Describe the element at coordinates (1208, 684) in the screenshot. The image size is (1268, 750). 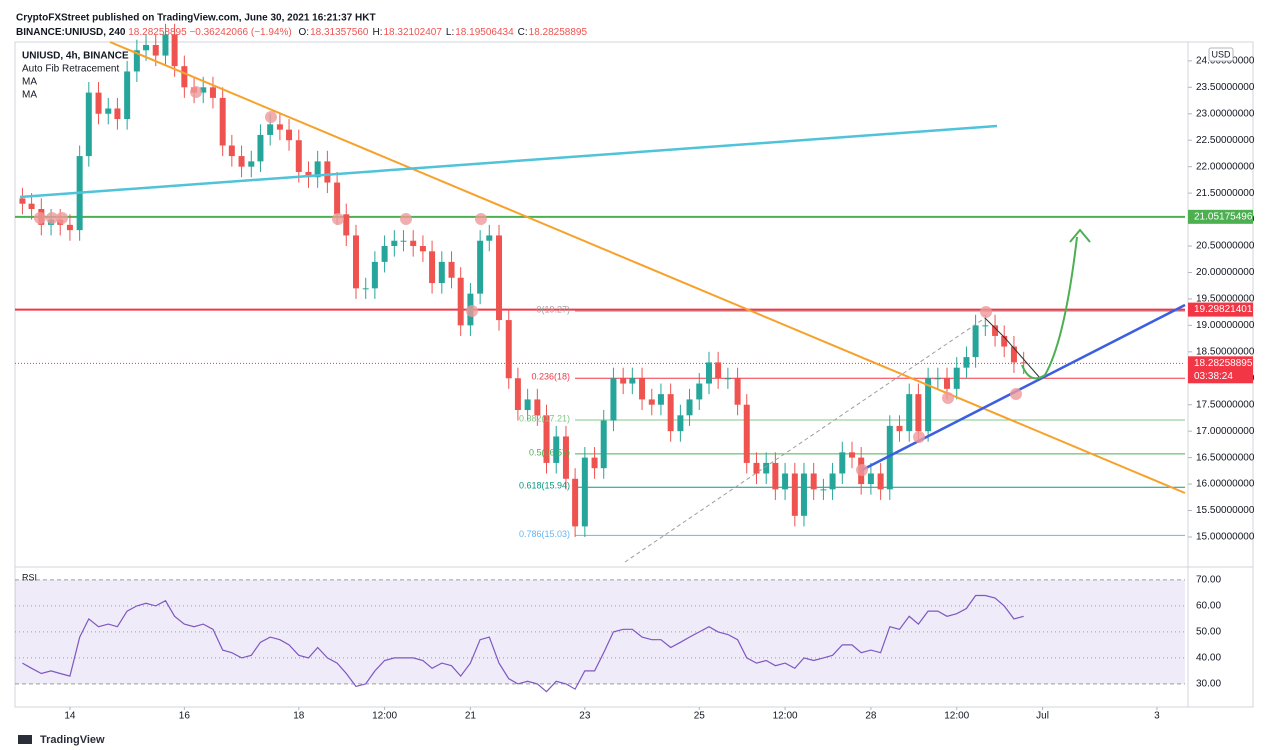
I see `rsi-tick-label: 30.00` at that location.